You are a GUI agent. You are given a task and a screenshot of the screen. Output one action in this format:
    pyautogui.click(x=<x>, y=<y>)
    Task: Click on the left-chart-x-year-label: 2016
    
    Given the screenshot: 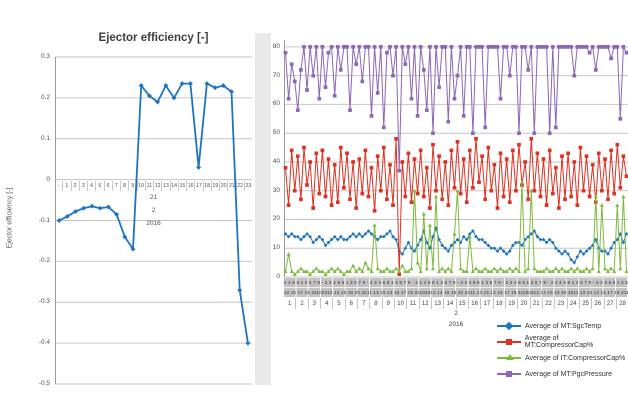 What is the action you would take?
    pyautogui.click(x=153, y=223)
    